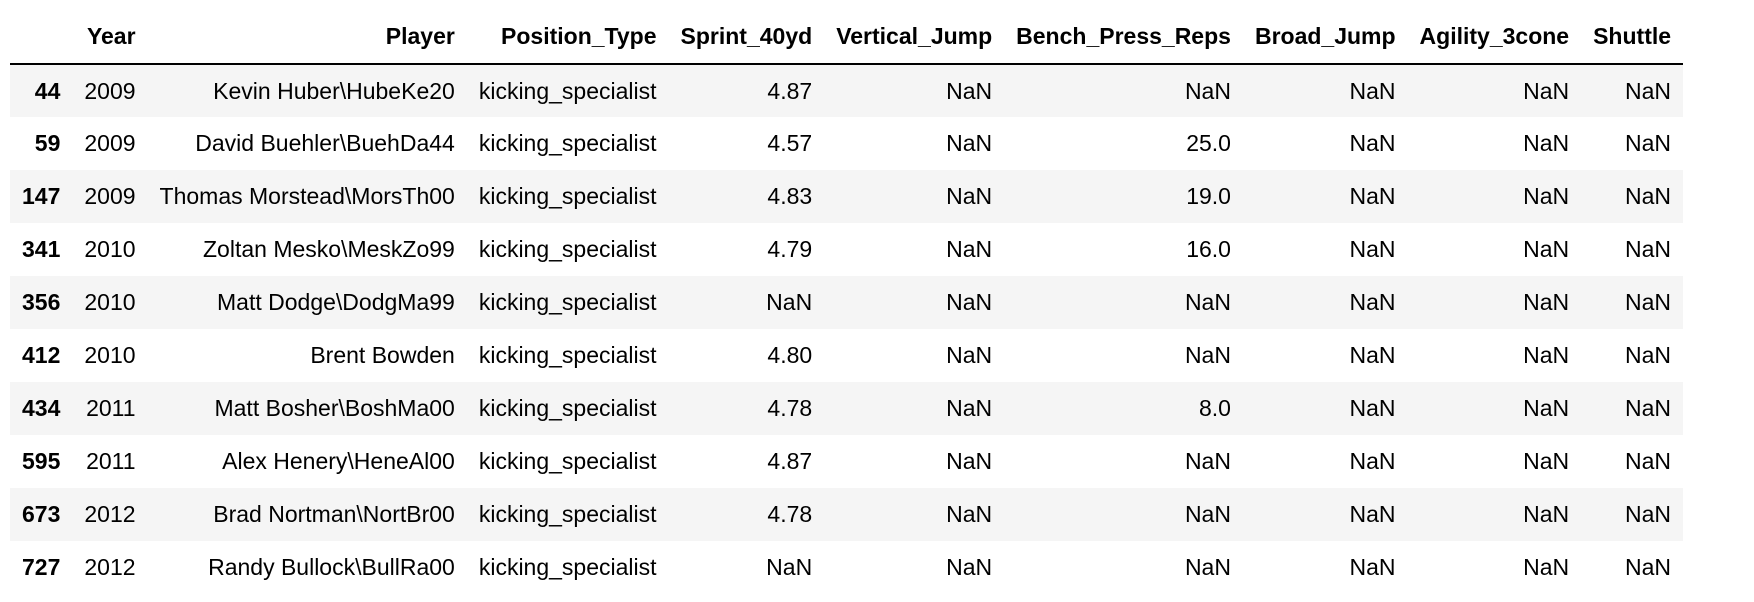 This screenshot has width=1754, height=602. I want to click on row-index: 727, so click(41, 567).